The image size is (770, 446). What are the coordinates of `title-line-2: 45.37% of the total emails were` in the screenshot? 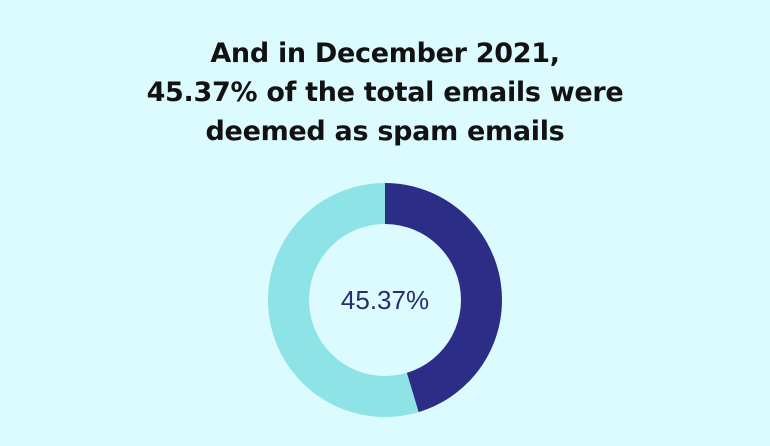 It's located at (385, 92).